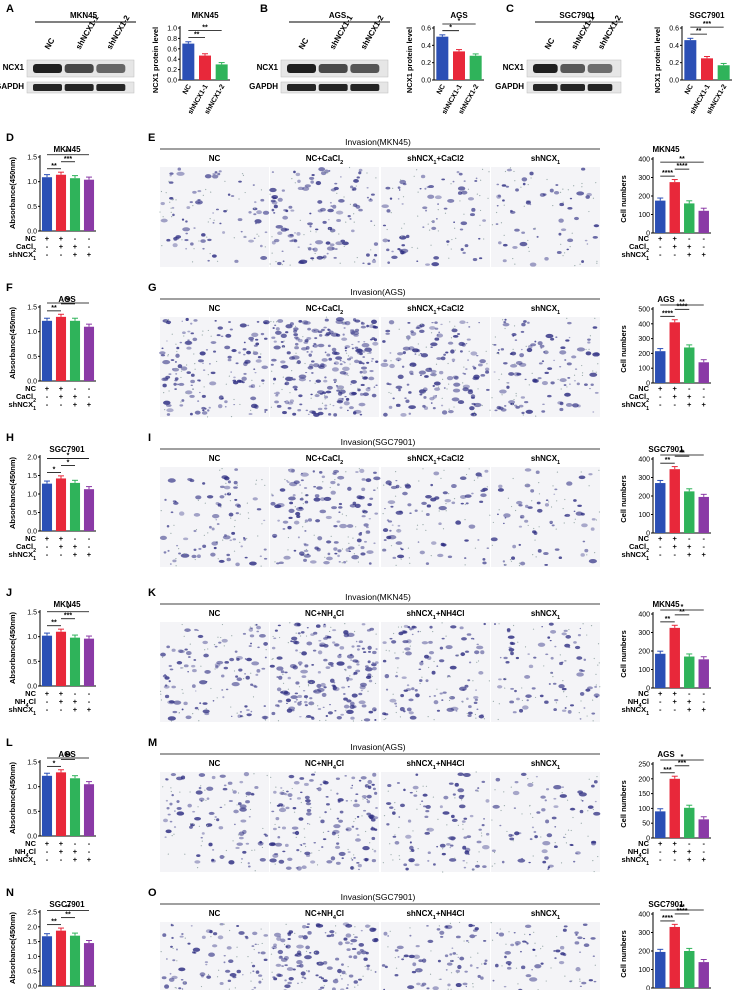  Describe the element at coordinates (32, 357) in the screenshot. I see `y-tick-label: 0.5` at that location.